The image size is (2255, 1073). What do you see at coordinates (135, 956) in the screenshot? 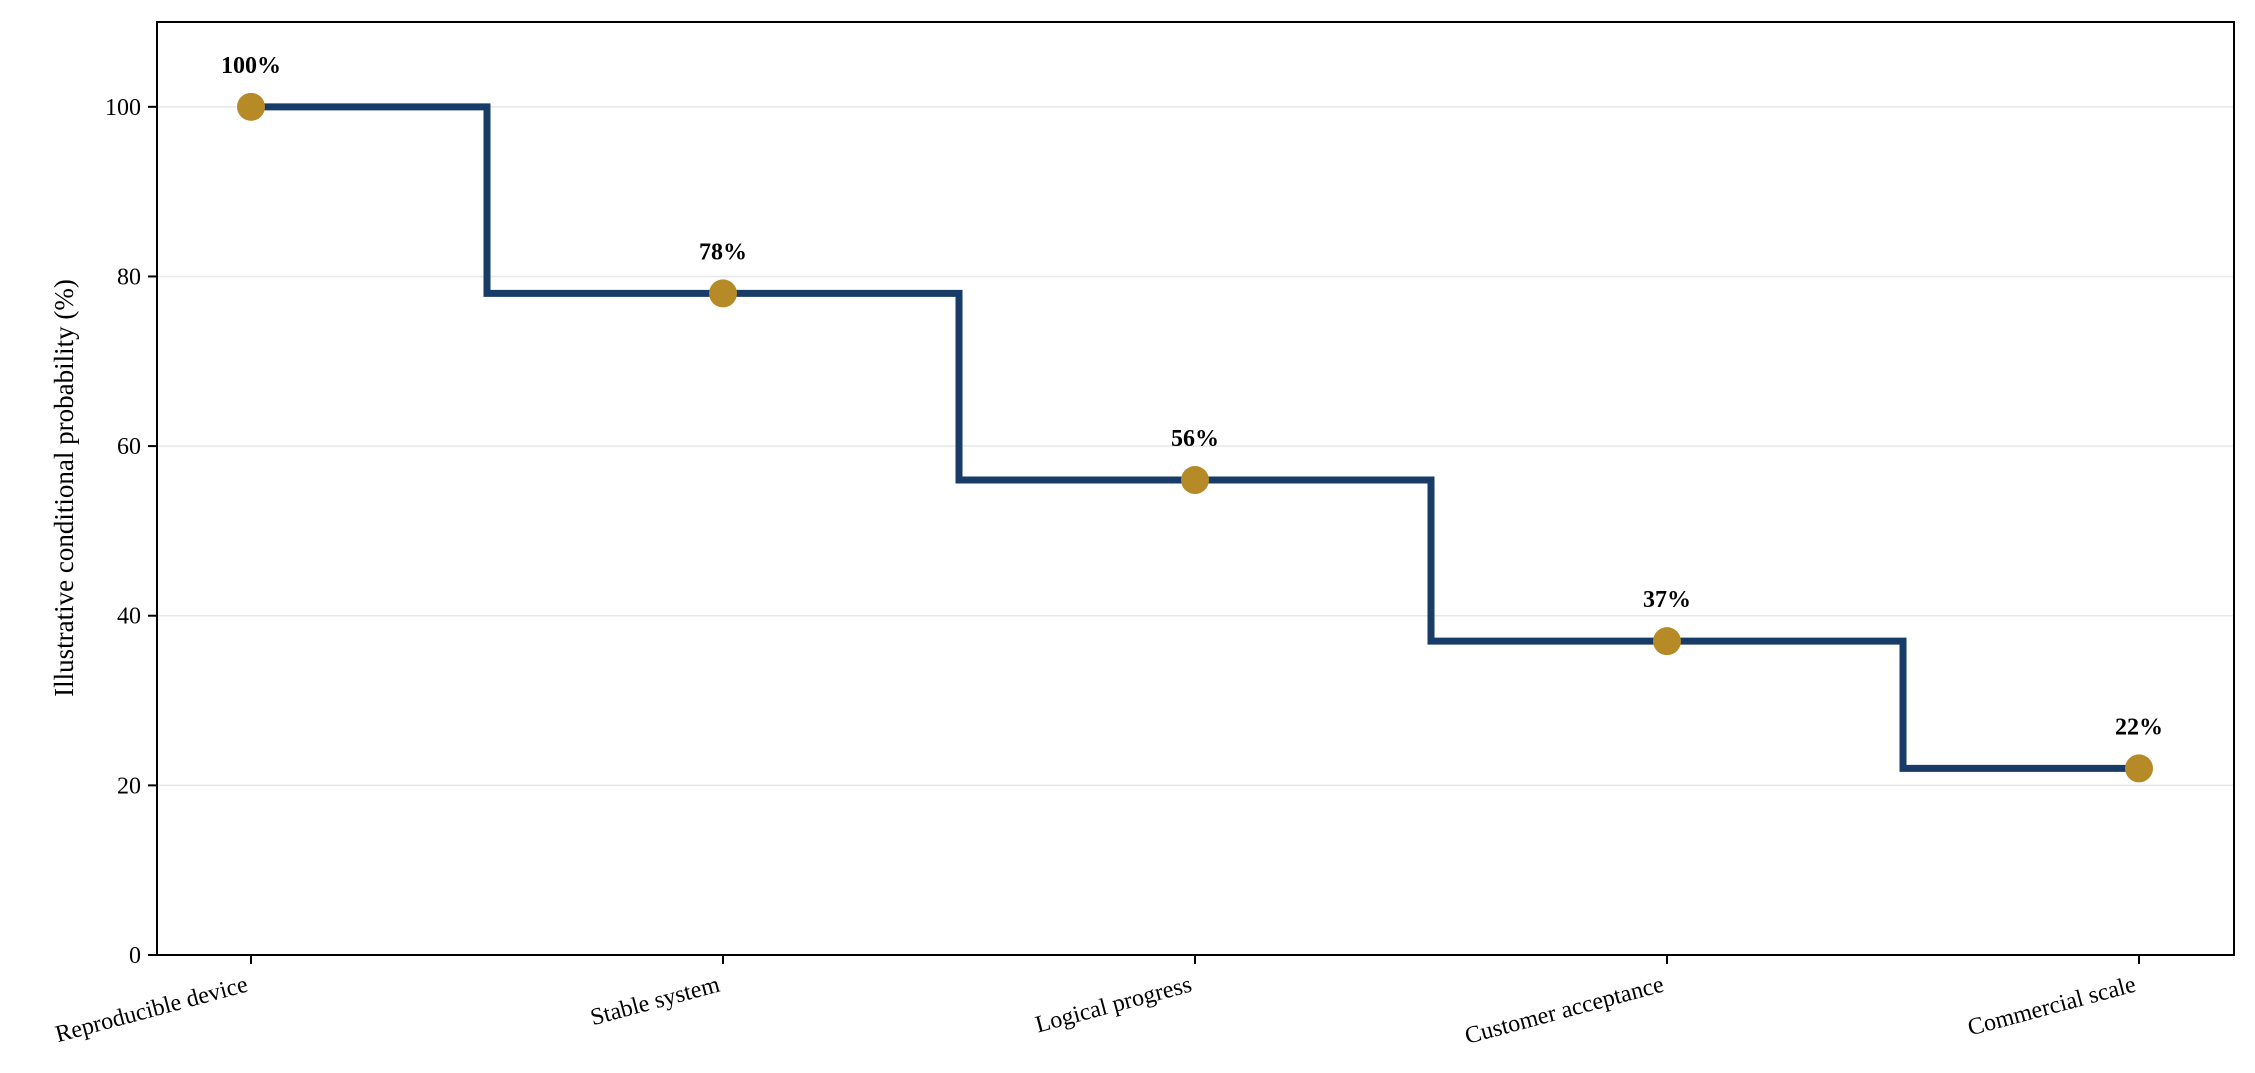
I see `y-tick-label: 0` at bounding box center [135, 956].